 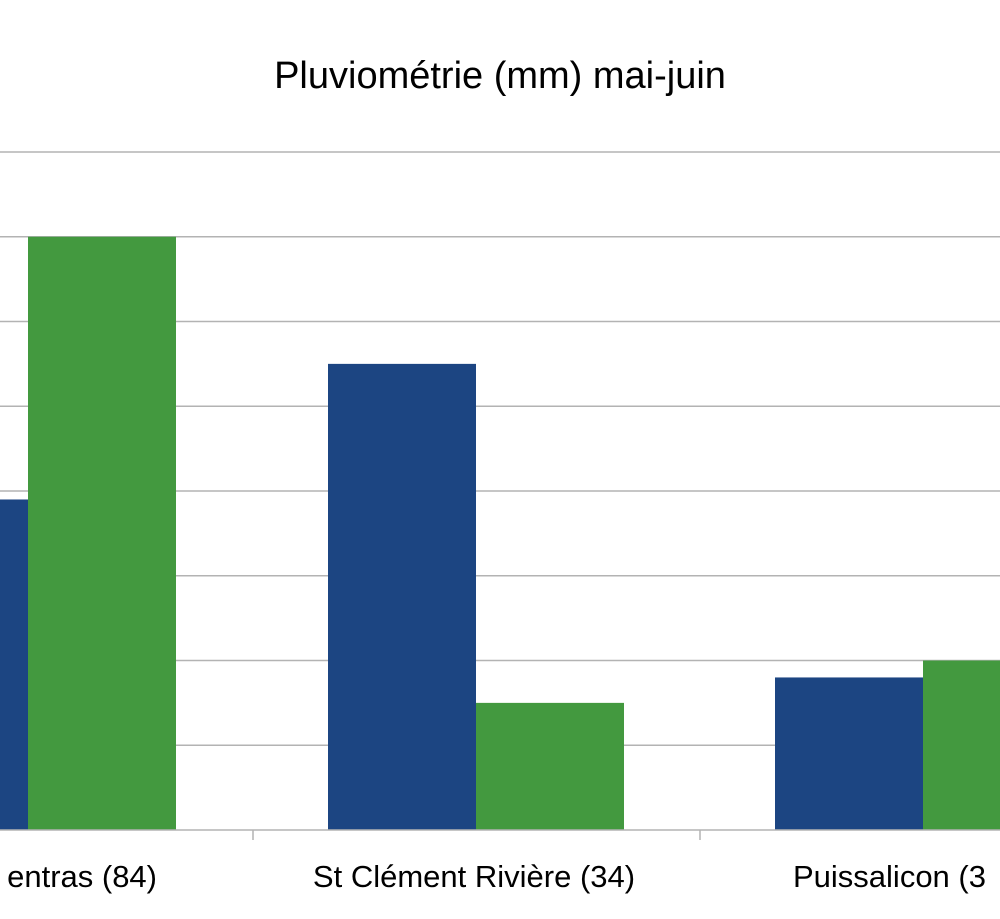 I want to click on x-axis, so click(x=500, y=834).